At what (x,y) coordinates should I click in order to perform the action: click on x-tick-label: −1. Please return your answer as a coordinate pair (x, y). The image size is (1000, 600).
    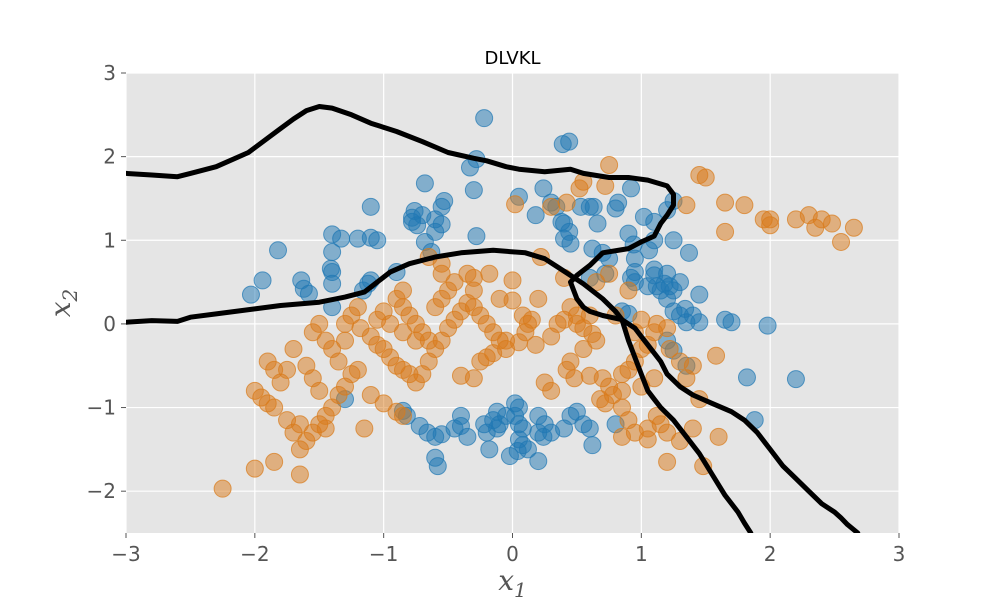
    Looking at the image, I should click on (383, 554).